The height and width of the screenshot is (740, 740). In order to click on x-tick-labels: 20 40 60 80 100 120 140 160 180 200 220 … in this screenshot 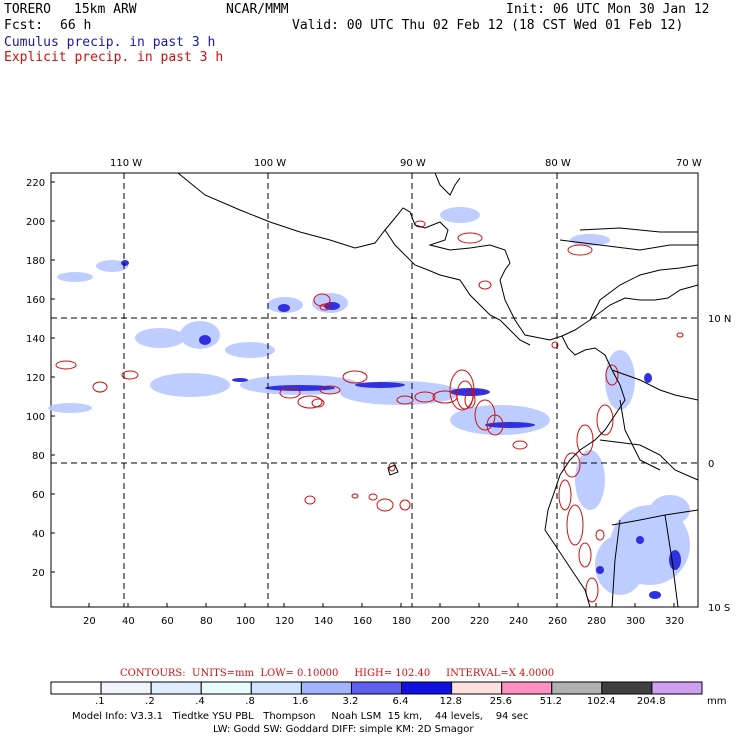, I will do `click(383, 621)`.